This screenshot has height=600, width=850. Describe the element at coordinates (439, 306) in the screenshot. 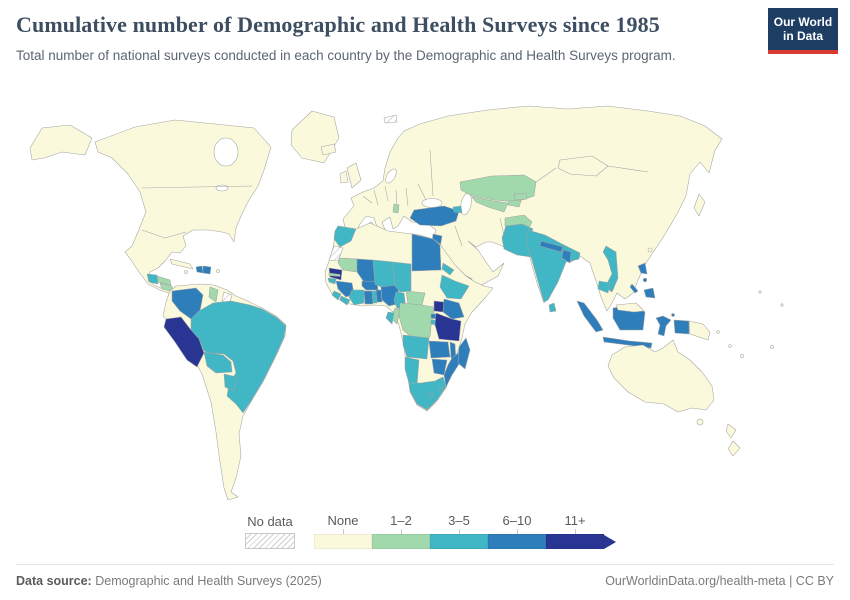

I see `country-uganda` at that location.